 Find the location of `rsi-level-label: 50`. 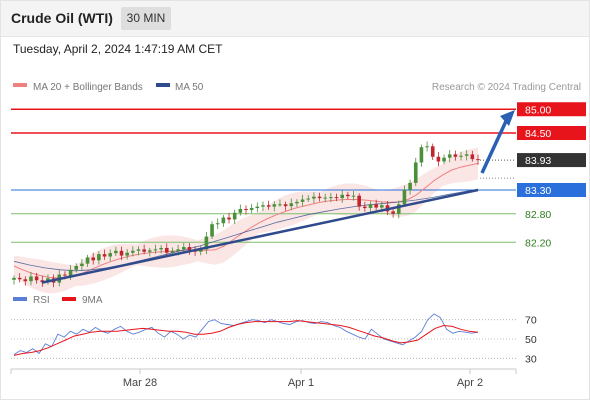

rsi-level-label: 50 is located at coordinates (531, 340).